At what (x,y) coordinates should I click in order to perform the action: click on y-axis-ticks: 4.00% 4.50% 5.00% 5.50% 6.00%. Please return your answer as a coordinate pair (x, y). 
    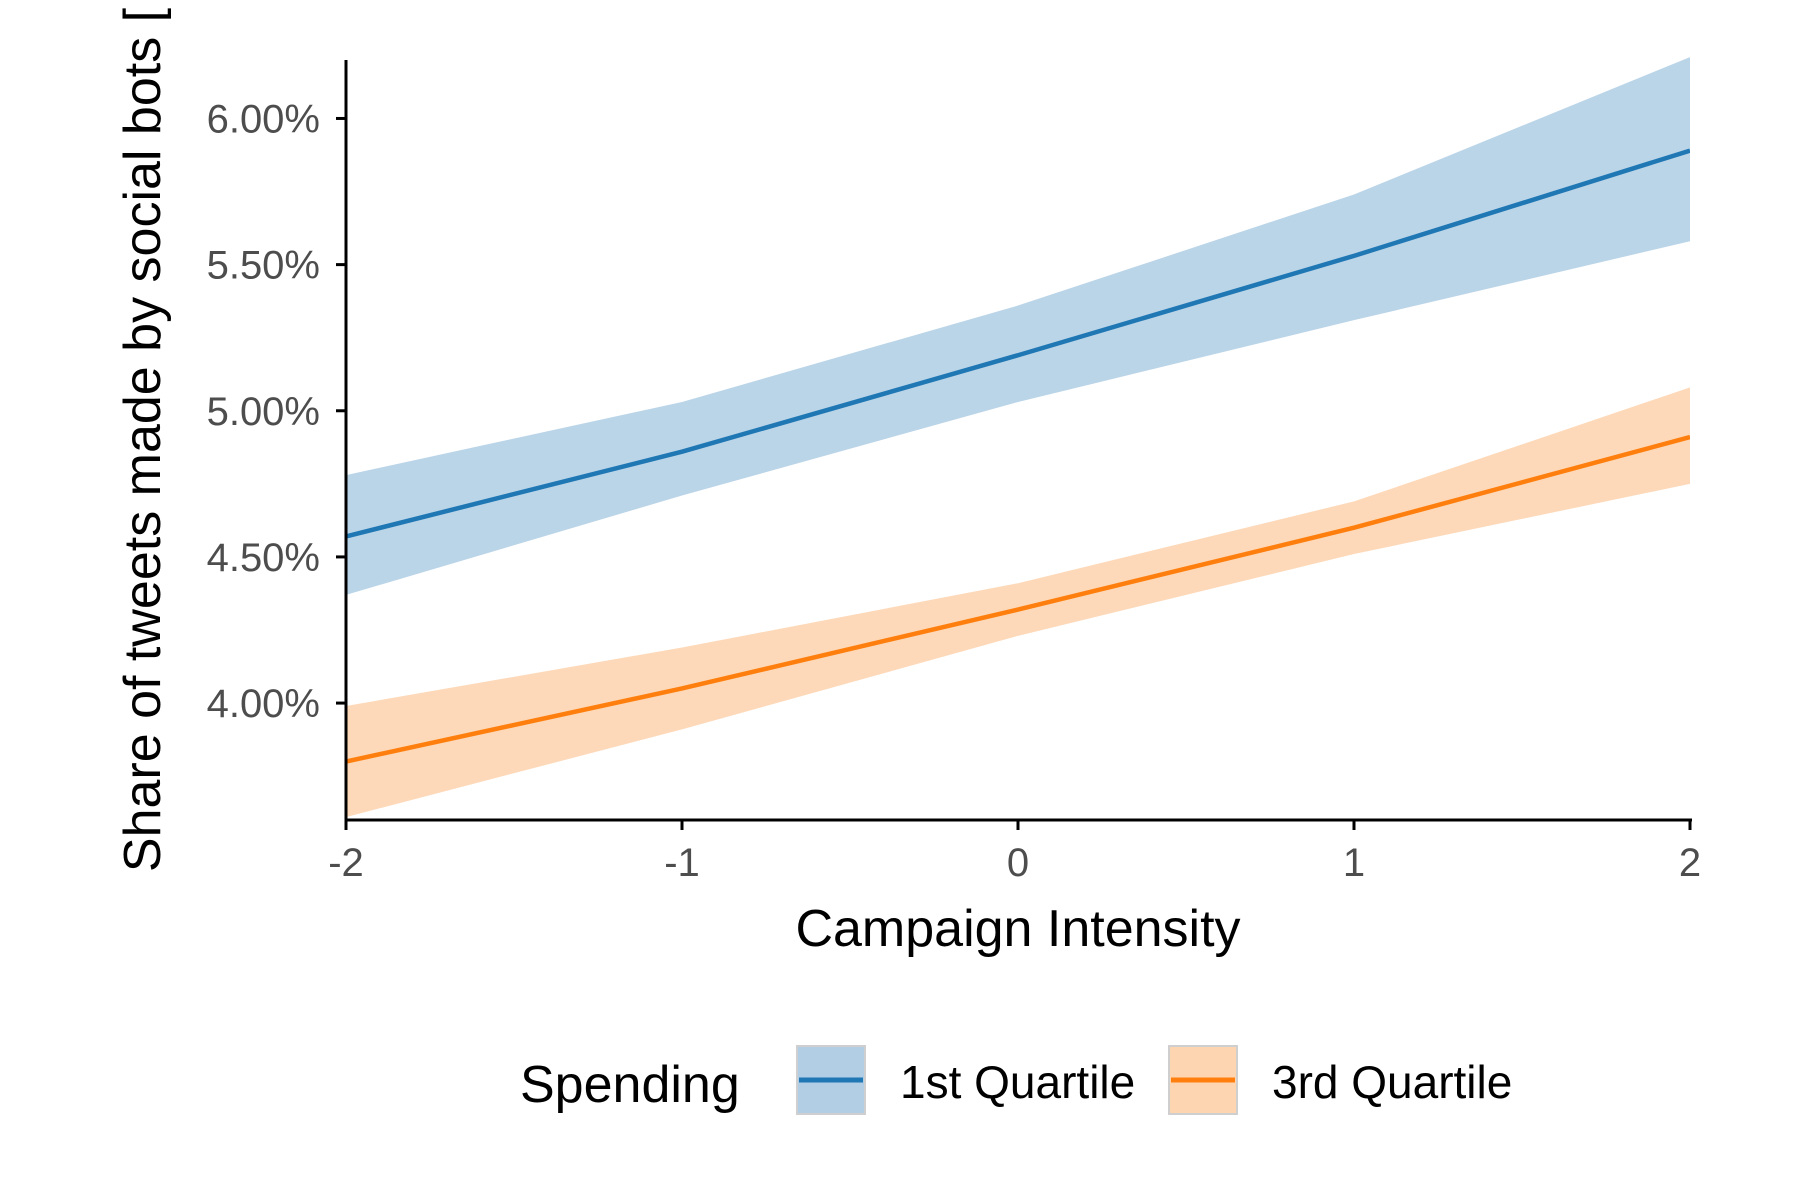
    Looking at the image, I should click on (276, 411).